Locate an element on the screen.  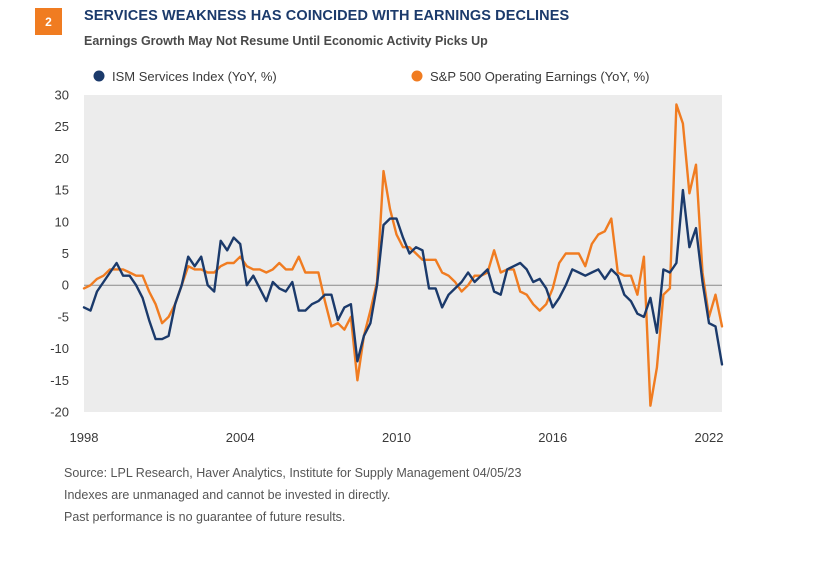
y-tick-label: 5 is located at coordinates (65, 253).